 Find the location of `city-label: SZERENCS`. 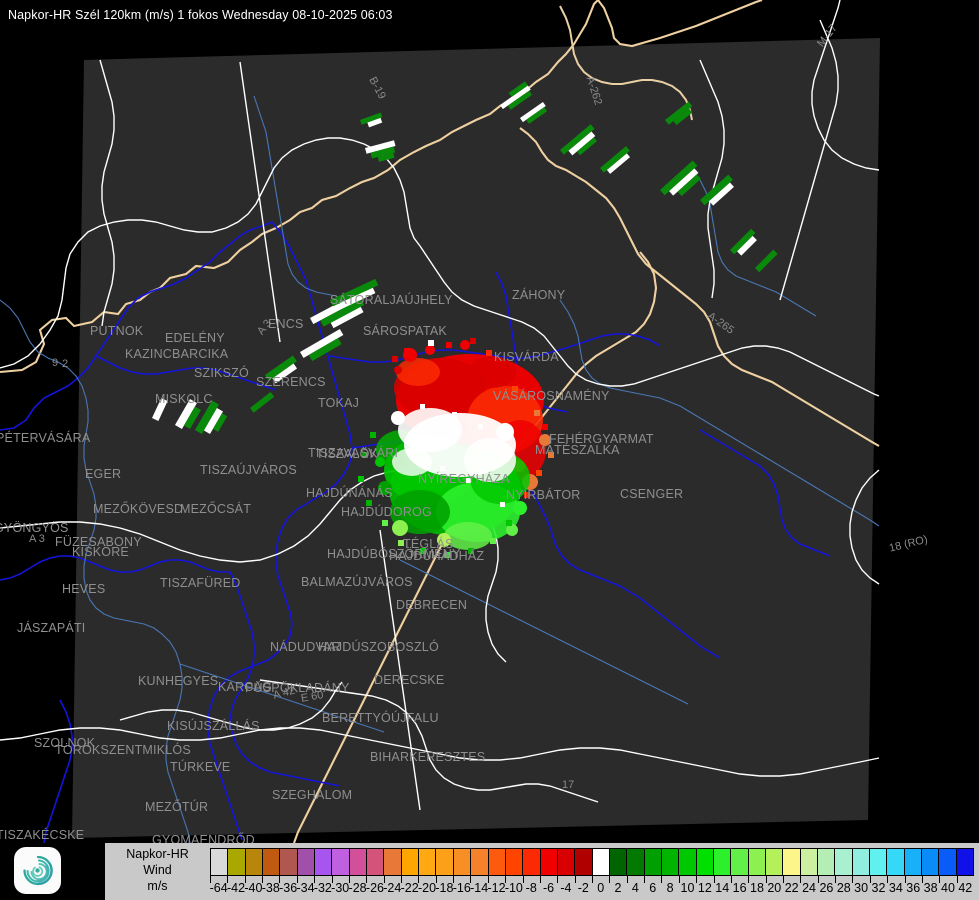

city-label: SZERENCS is located at coordinates (291, 382).